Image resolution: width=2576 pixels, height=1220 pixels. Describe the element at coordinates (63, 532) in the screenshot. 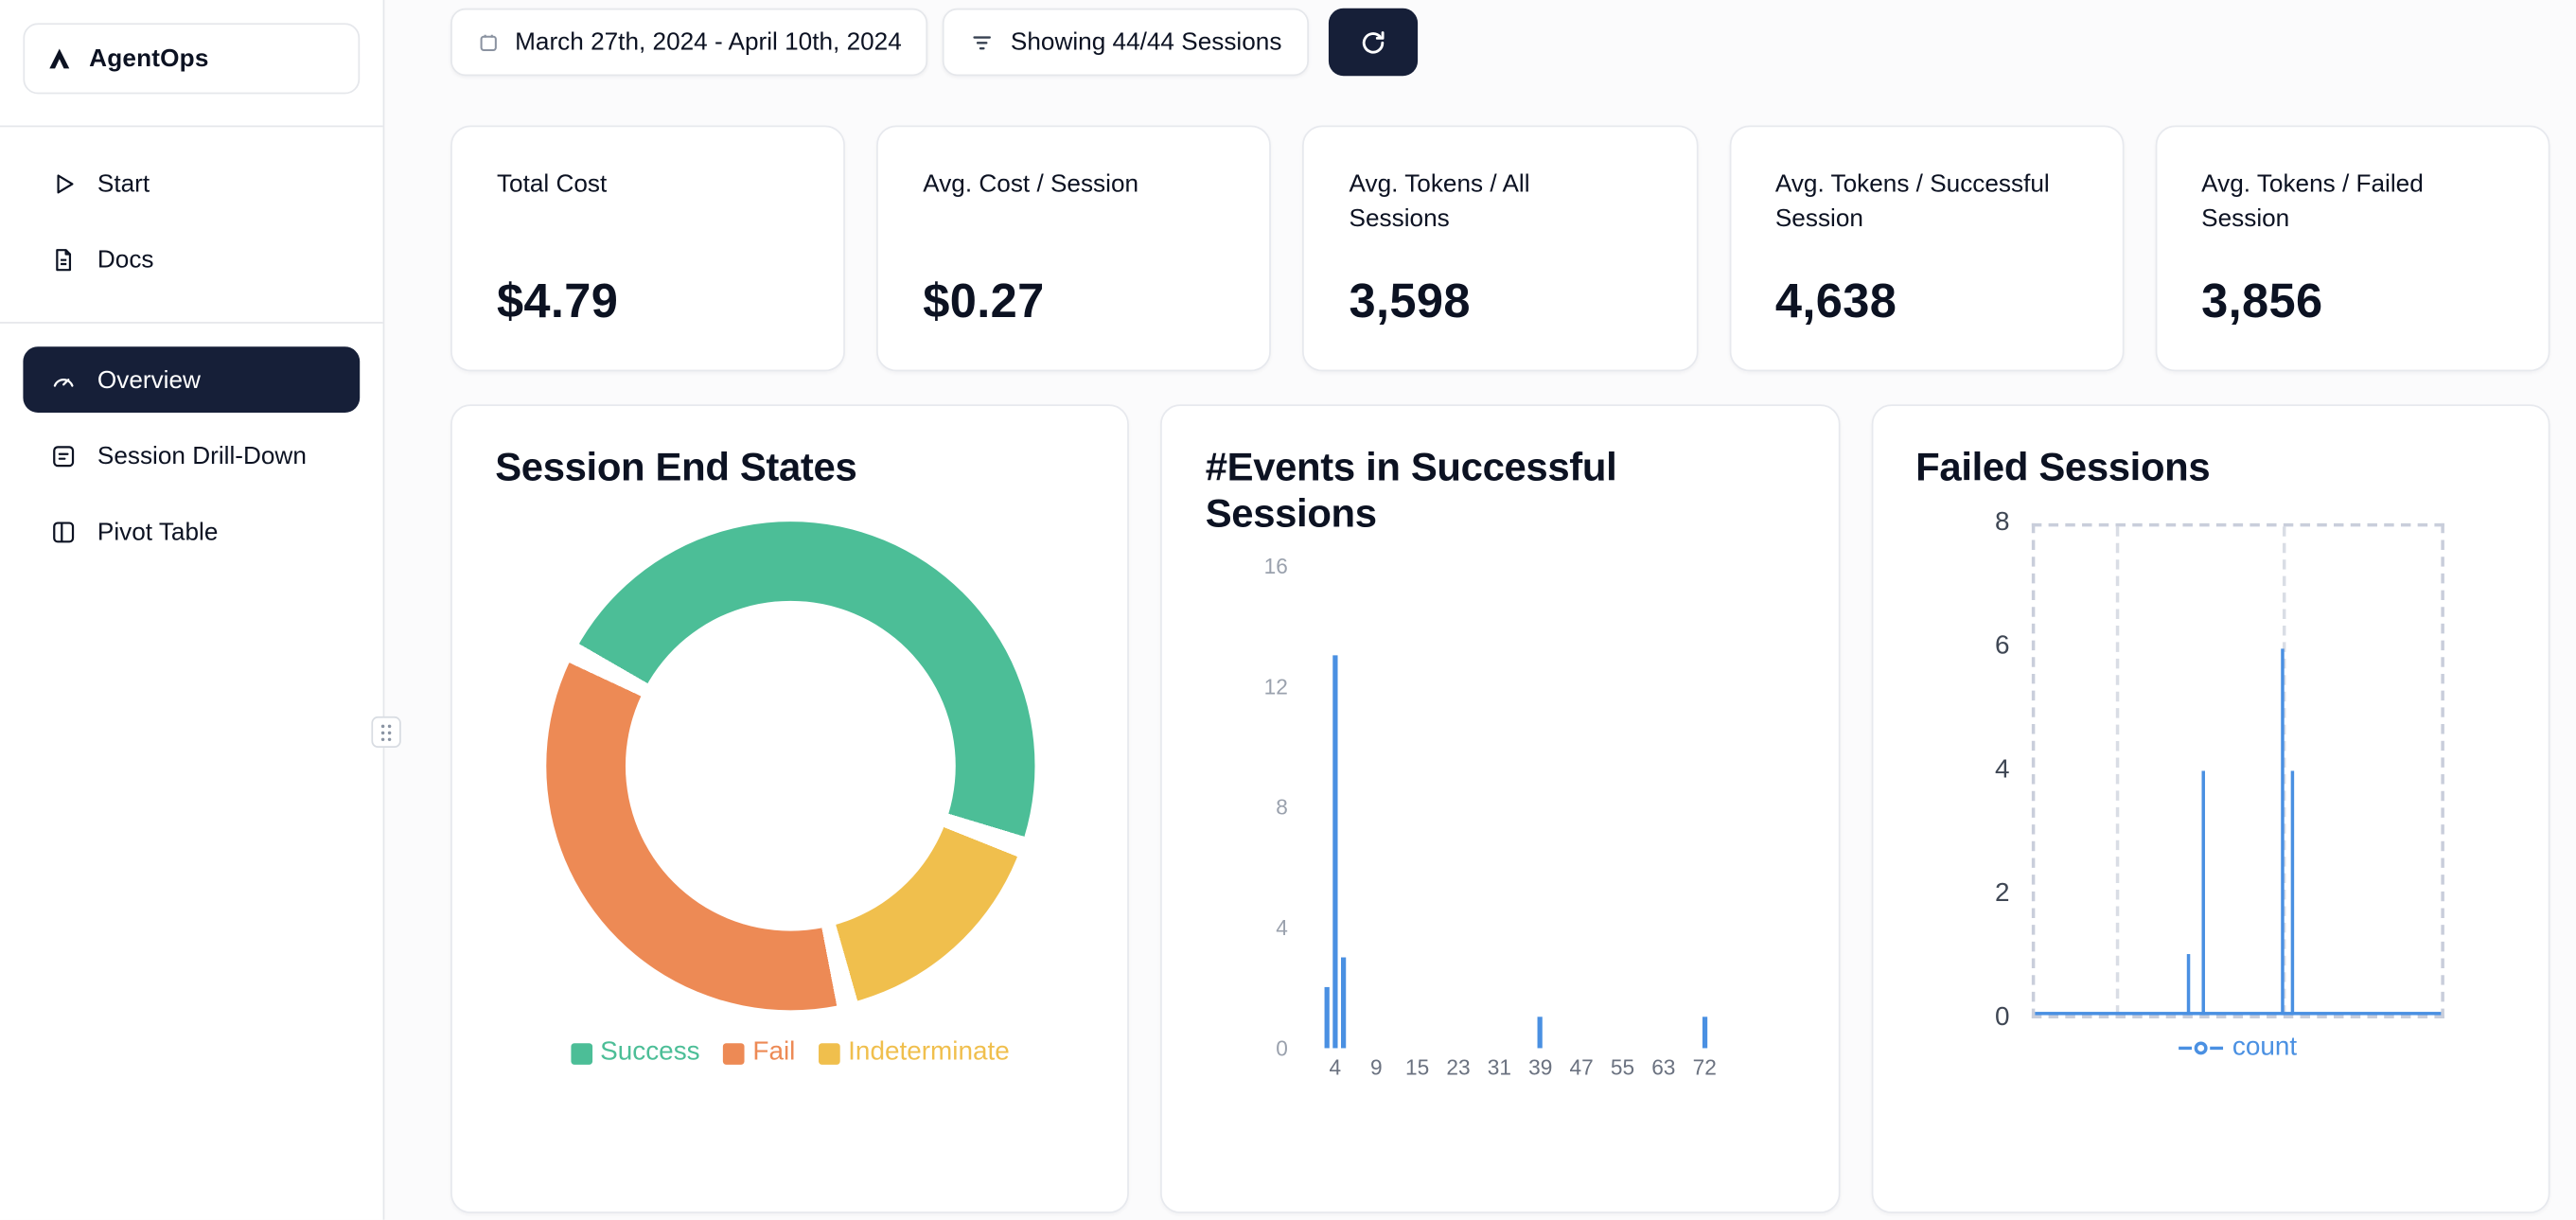

I see `pivot-table-icon` at that location.